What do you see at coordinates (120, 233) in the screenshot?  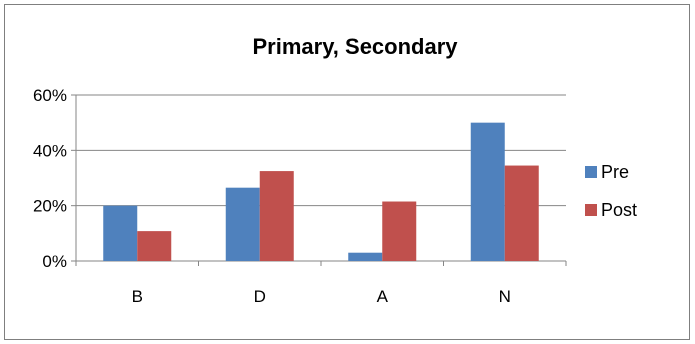 I see `bar-pre-b` at bounding box center [120, 233].